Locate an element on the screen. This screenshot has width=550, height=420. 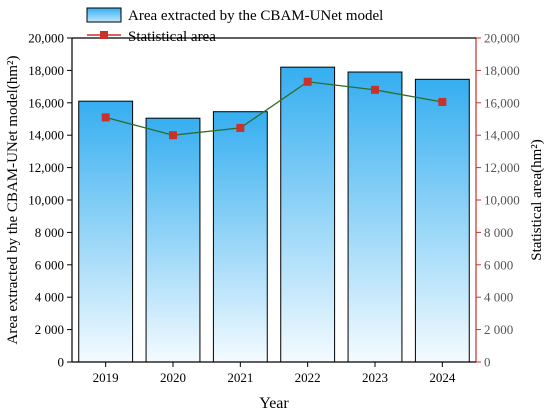
bar-2023 is located at coordinates (375, 217).